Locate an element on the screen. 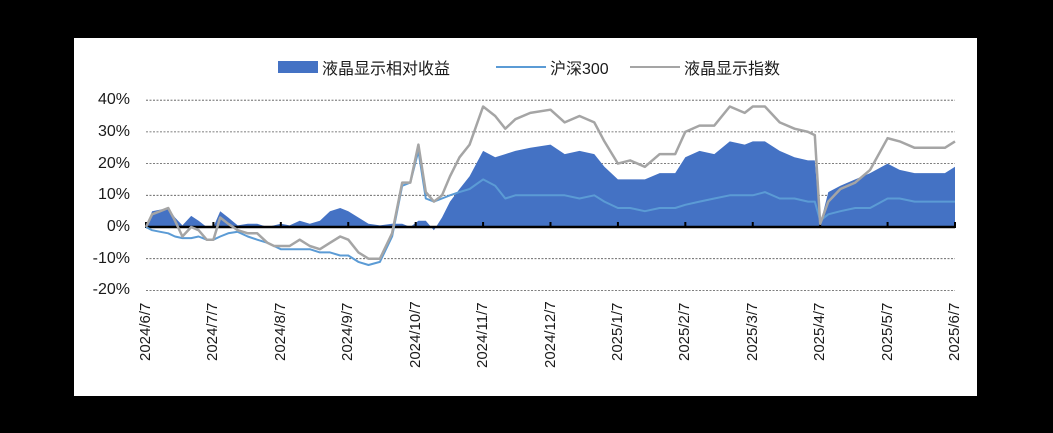  x-tick-label: 2024/11/7 is located at coordinates (483, 335).